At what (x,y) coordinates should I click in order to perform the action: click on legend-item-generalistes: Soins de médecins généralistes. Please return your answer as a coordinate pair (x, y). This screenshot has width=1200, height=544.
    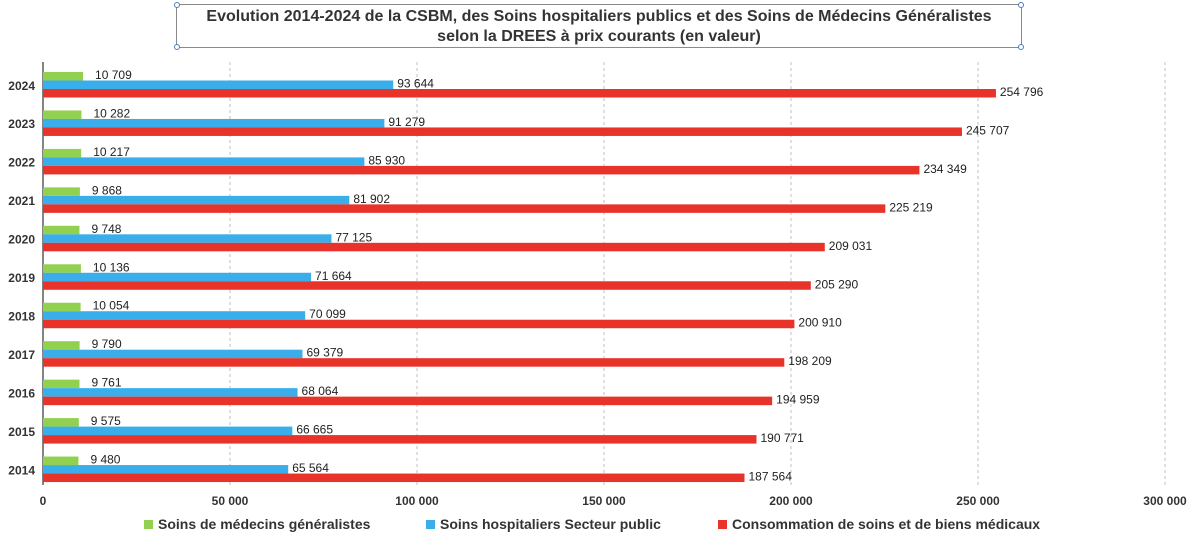
    Looking at the image, I should click on (257, 524).